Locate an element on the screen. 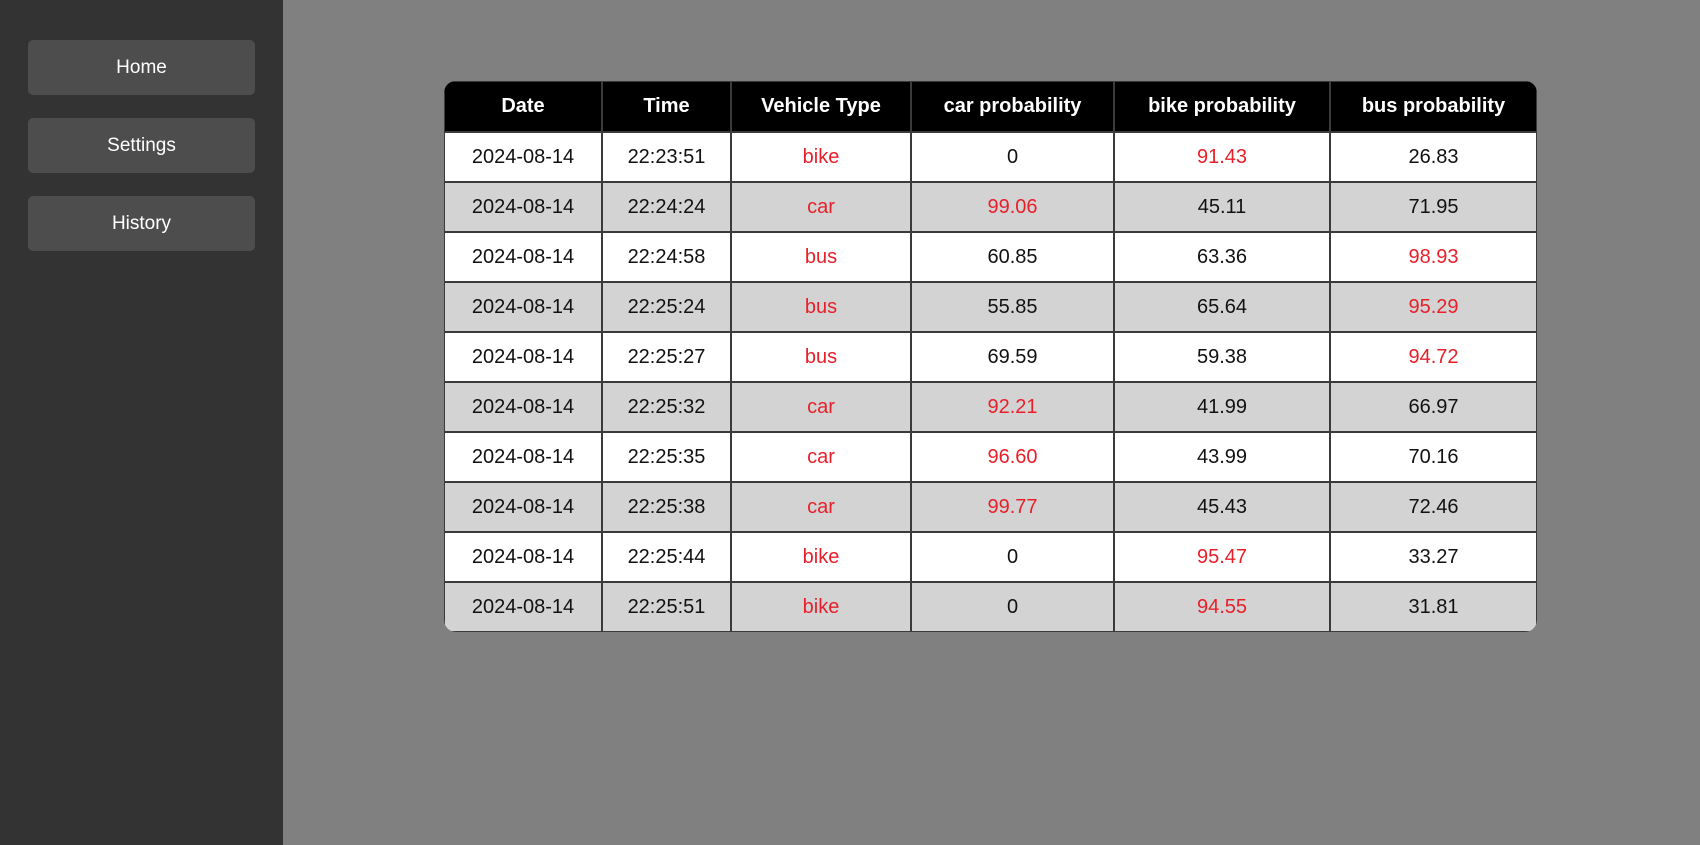 The height and width of the screenshot is (845, 1700). cell-bike-probability: 94.55 is located at coordinates (1222, 607).